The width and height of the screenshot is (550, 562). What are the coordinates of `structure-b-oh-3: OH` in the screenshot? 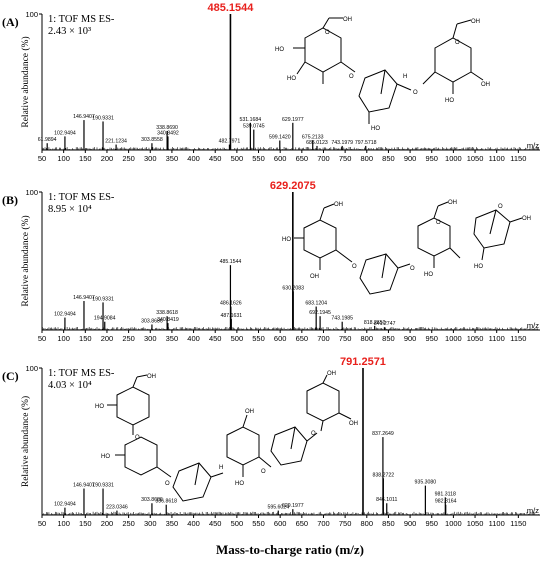 It's located at (452, 203).